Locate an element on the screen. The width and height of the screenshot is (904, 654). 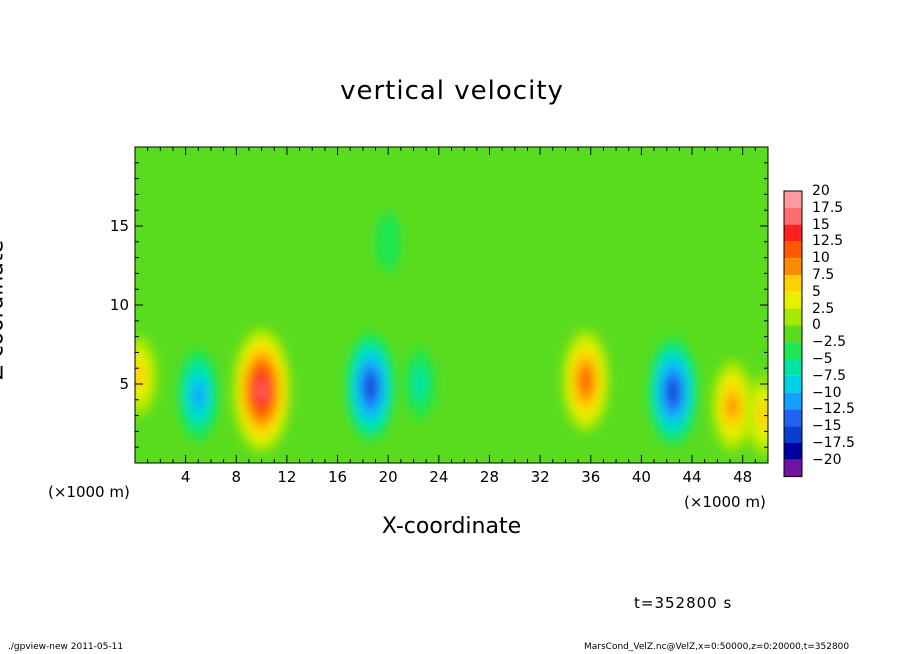
footer-program-date: ./gpview-new 2011-05-11 is located at coordinates (66, 647).